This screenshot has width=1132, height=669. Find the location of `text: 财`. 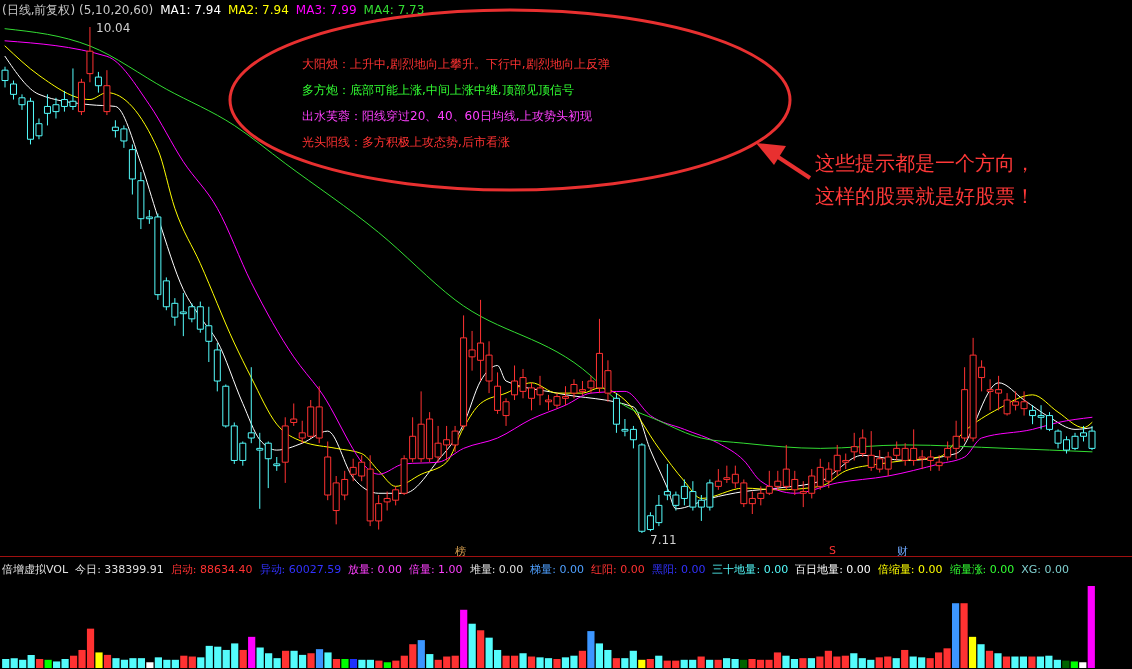

text: 财 is located at coordinates (902, 551).